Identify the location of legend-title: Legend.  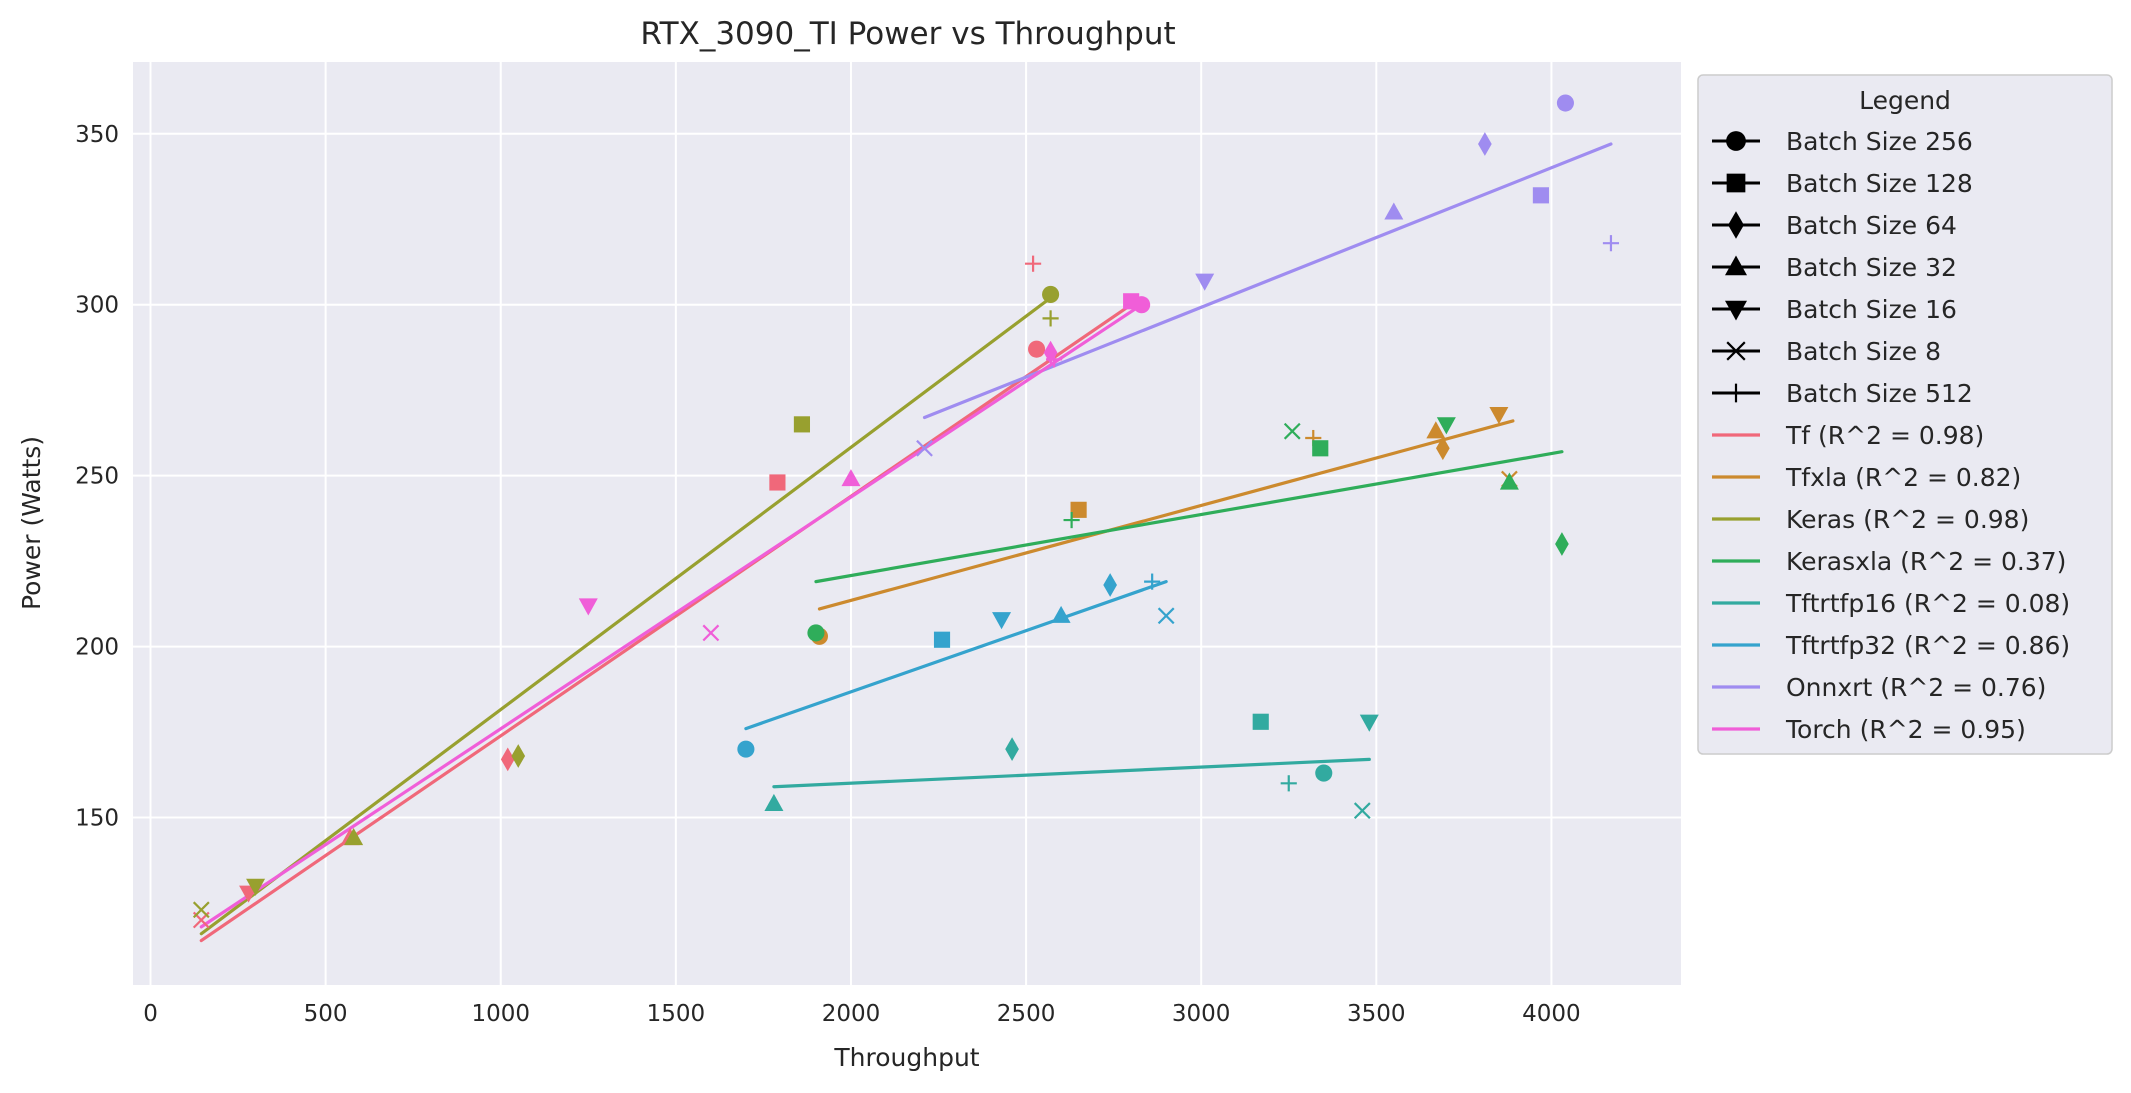
(1905, 100).